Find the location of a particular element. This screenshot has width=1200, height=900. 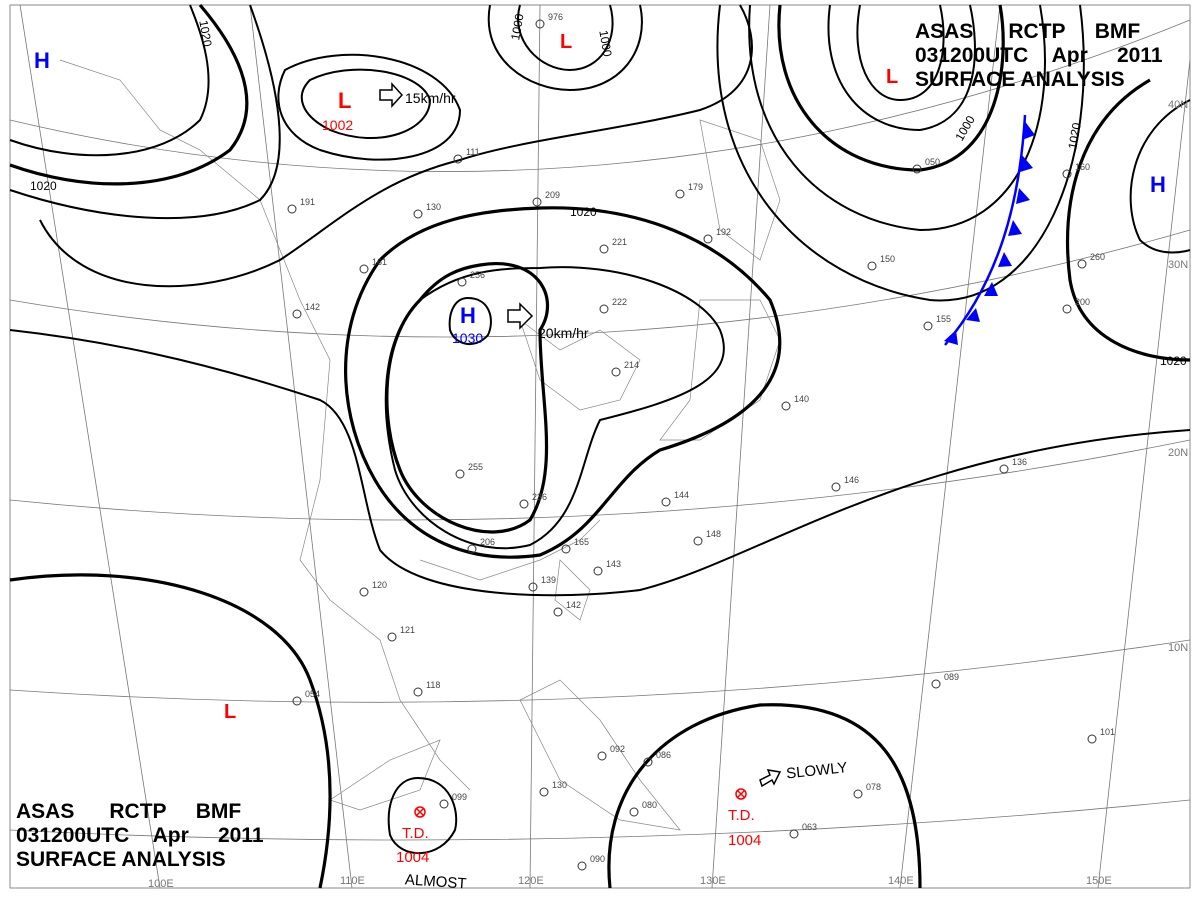

high-center-pressure: 1030 is located at coordinates (467, 338).